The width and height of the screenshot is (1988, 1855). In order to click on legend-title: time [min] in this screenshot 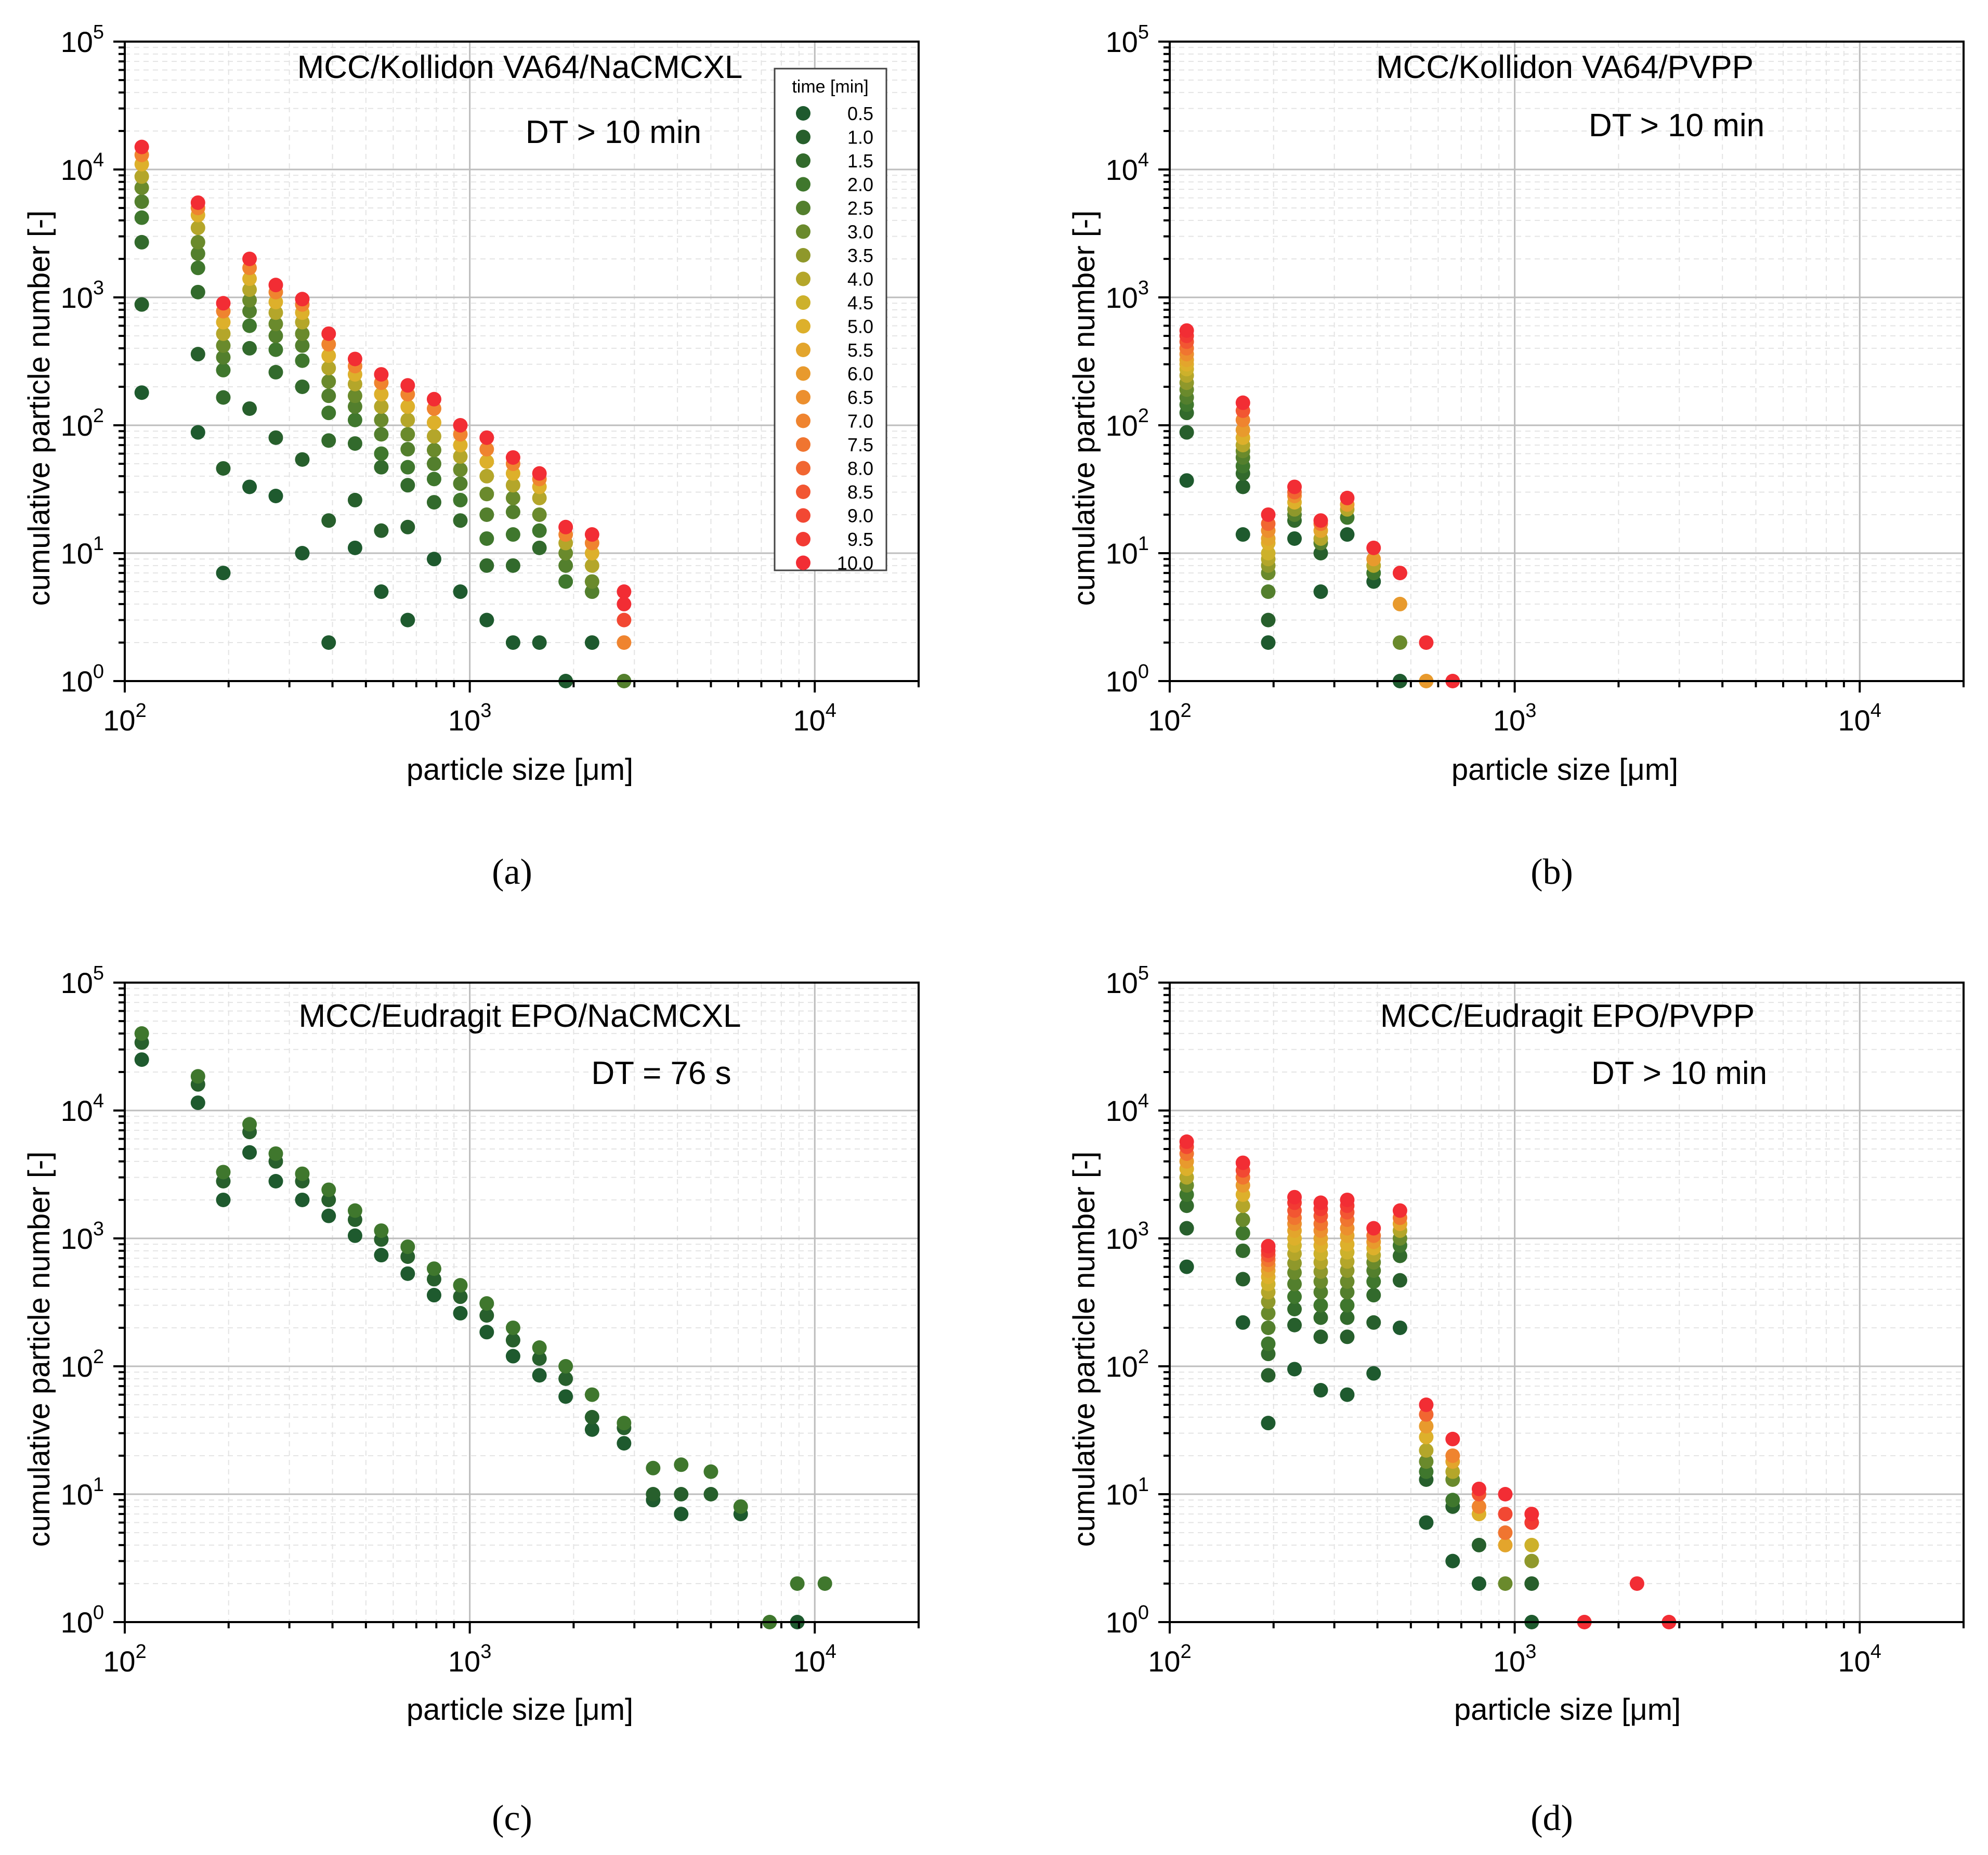, I will do `click(830, 87)`.